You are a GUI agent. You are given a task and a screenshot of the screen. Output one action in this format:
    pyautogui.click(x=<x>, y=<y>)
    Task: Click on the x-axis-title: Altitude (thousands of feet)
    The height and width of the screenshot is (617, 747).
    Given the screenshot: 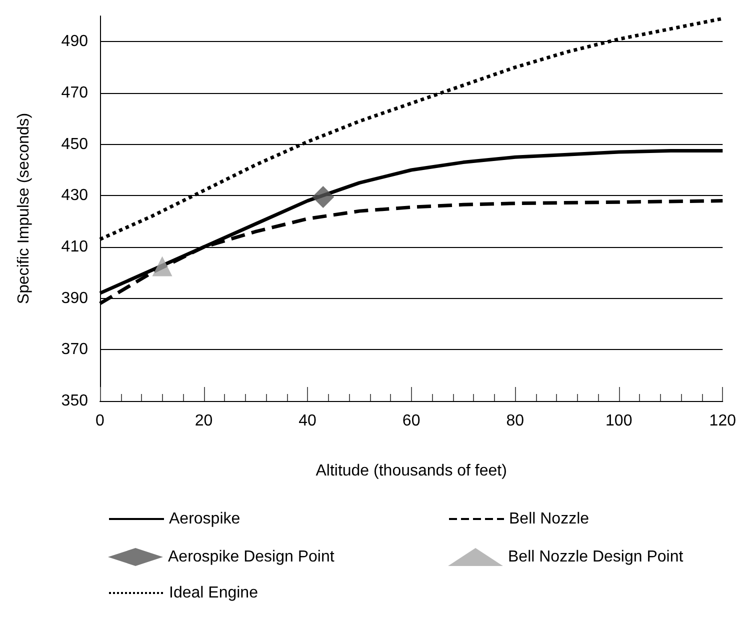 What is the action you would take?
    pyautogui.click(x=411, y=471)
    